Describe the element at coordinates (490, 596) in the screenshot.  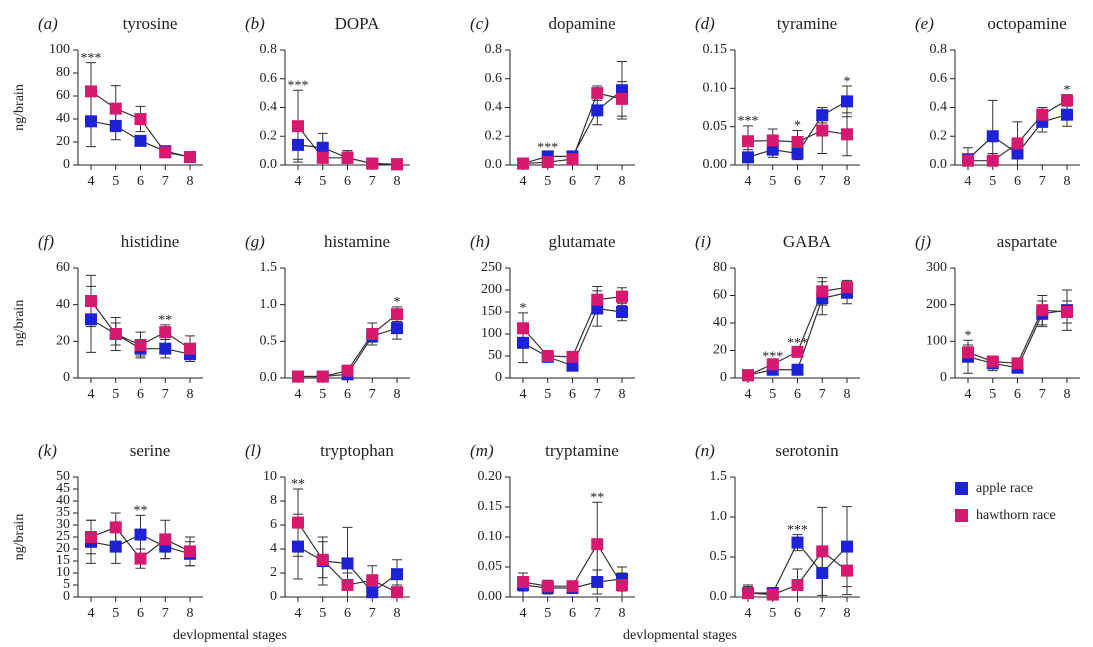
I see `y-tick-label: 0.00` at that location.